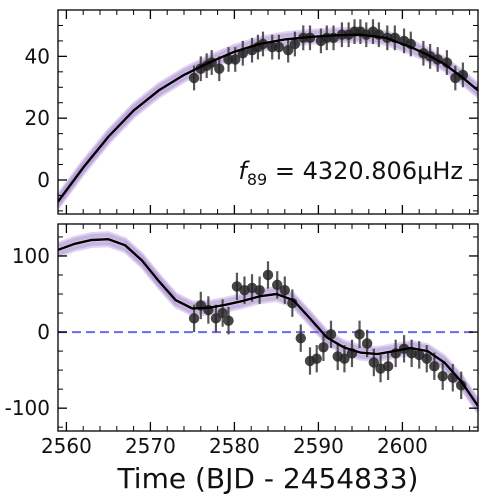 The width and height of the screenshot is (480, 495). I want to click on x-tick-label: 2580, so click(234, 446).